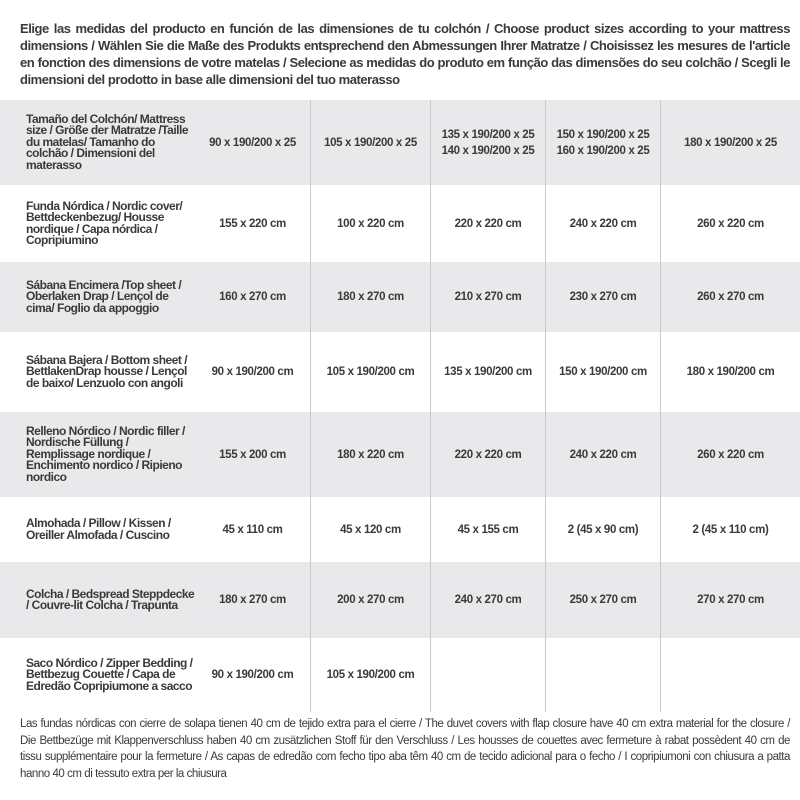 The width and height of the screenshot is (800, 800). What do you see at coordinates (370, 600) in the screenshot?
I see `size-value: 200 x 270 cm` at bounding box center [370, 600].